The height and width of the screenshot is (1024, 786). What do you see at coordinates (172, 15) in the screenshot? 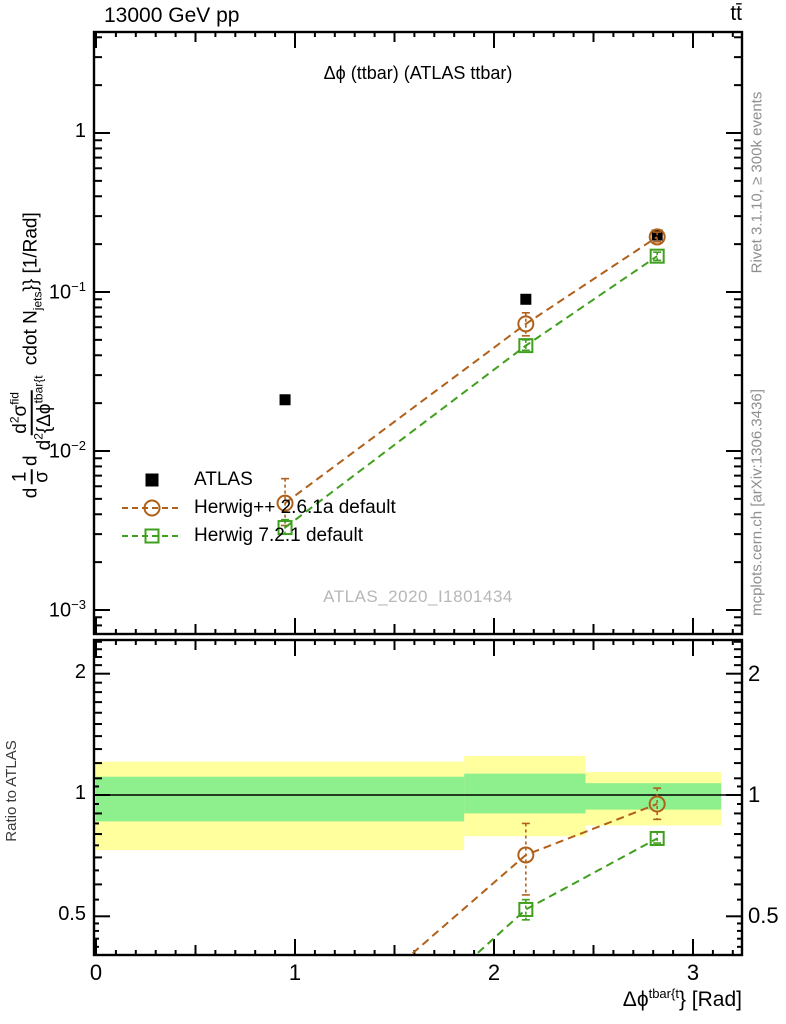
I see `beam-energy-label: 13000 GeV pp` at bounding box center [172, 15].